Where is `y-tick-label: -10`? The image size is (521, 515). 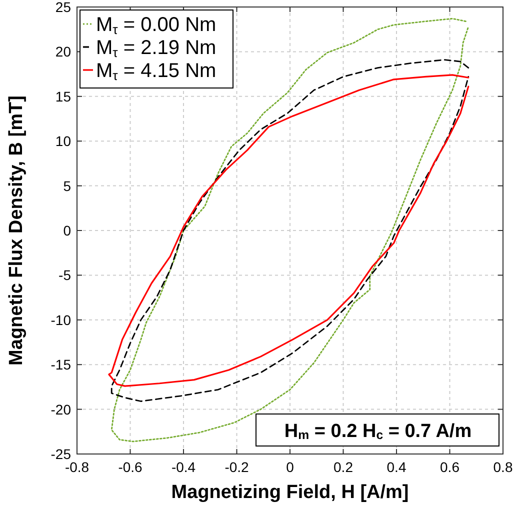 y-tick-label: -10 is located at coordinates (61, 320).